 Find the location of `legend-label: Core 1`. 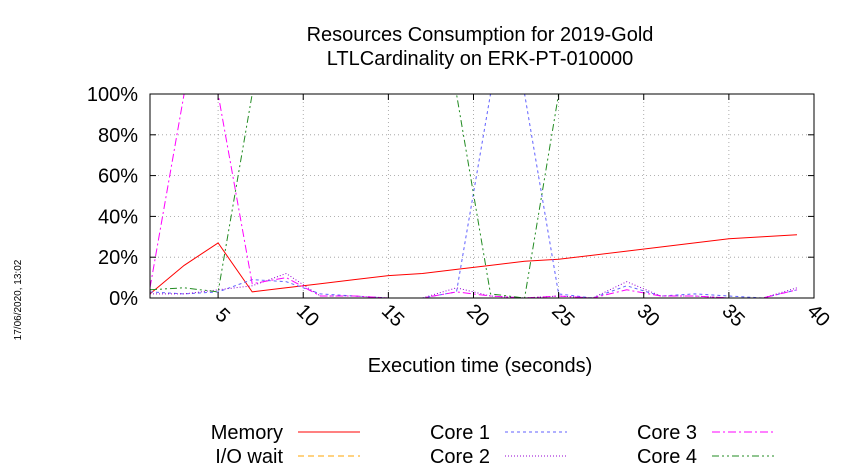

legend-label: Core 1 is located at coordinates (460, 433).